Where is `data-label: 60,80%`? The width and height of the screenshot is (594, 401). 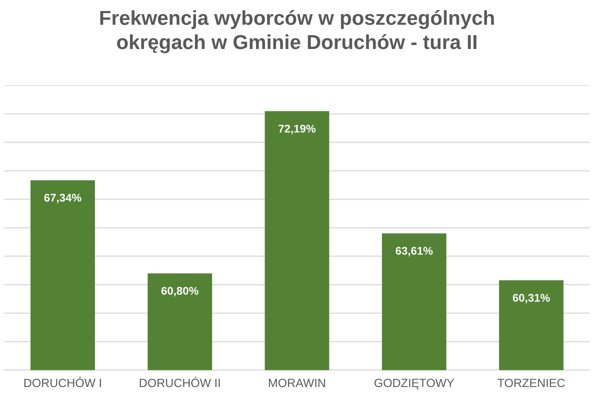
data-label: 60,80% is located at coordinates (179, 291).